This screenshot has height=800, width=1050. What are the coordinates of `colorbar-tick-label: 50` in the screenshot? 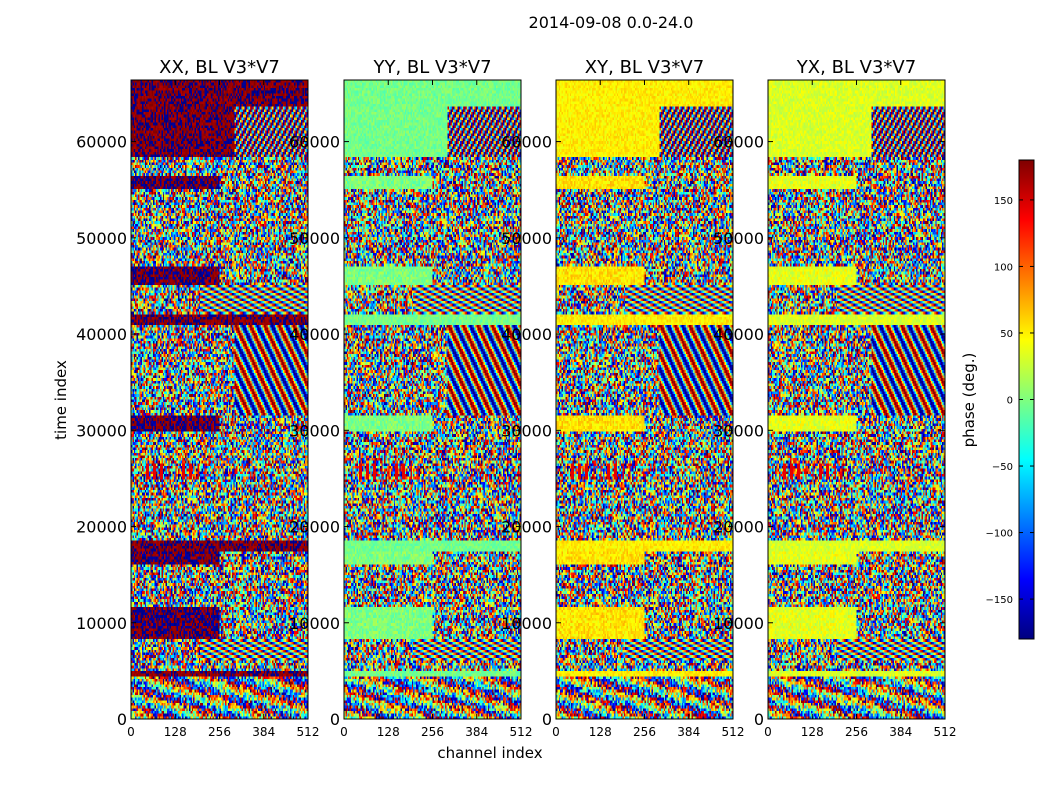 It's located at (1006, 334).